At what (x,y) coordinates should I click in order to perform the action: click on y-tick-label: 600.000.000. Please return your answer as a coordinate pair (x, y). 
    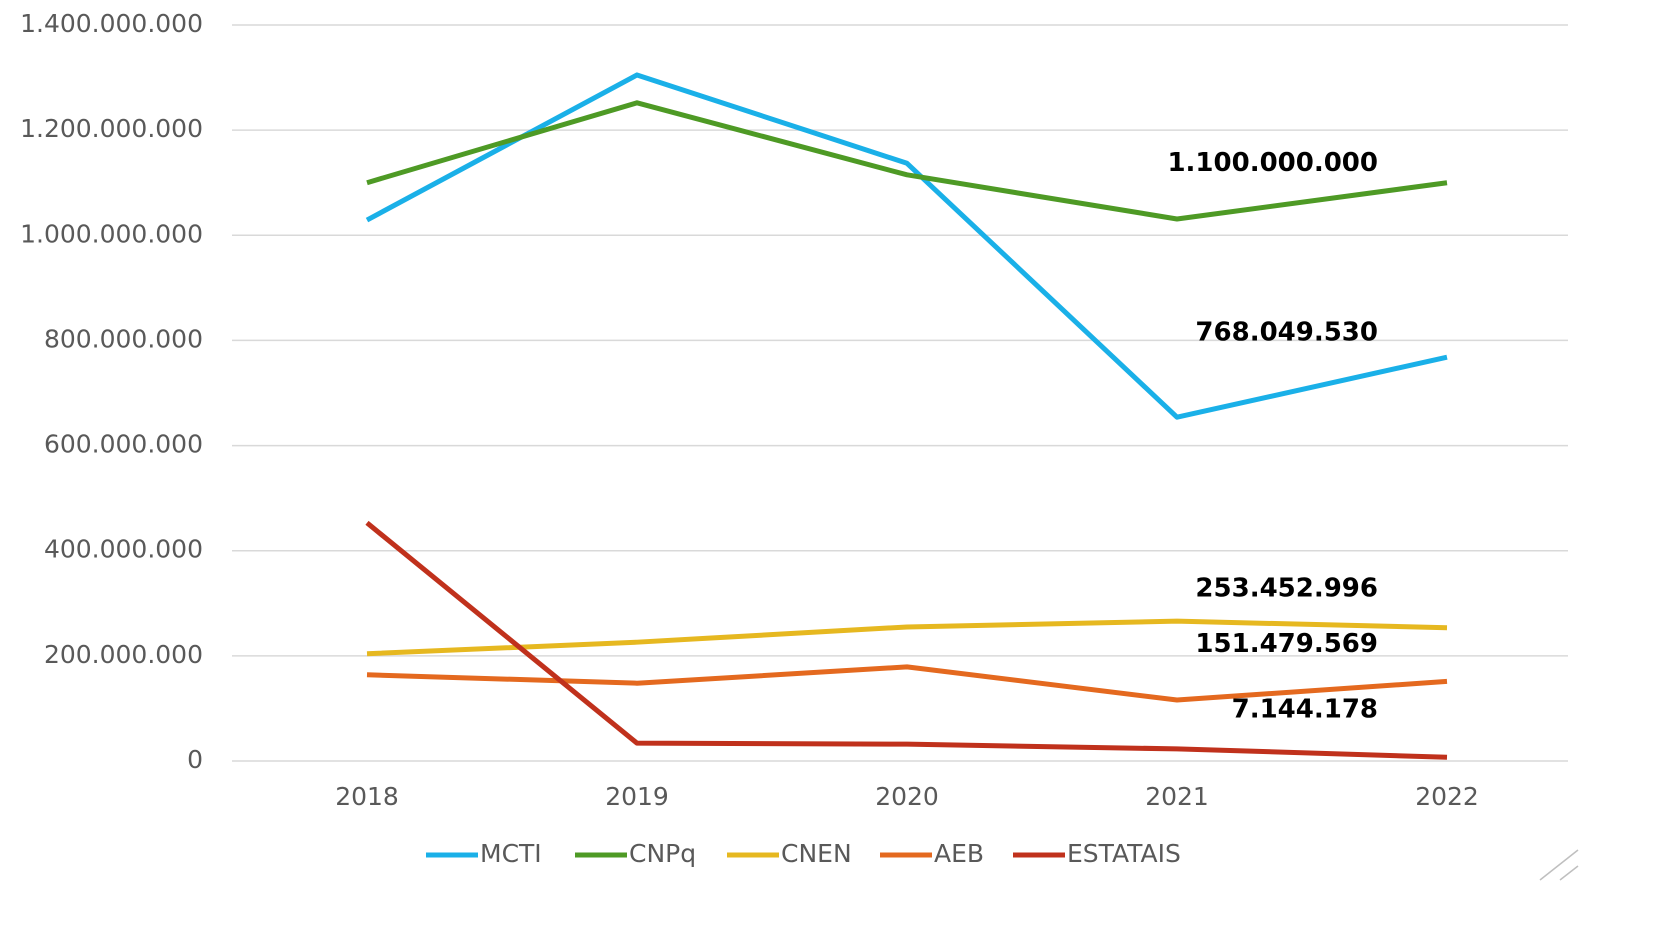
    Looking at the image, I should click on (123, 444).